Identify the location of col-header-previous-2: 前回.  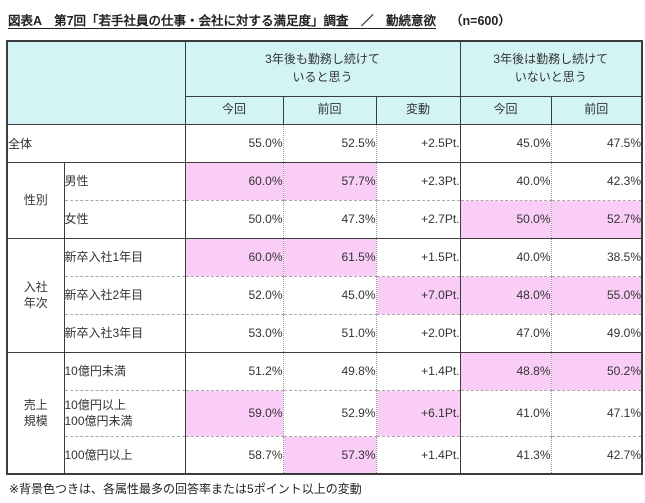
(596, 110).